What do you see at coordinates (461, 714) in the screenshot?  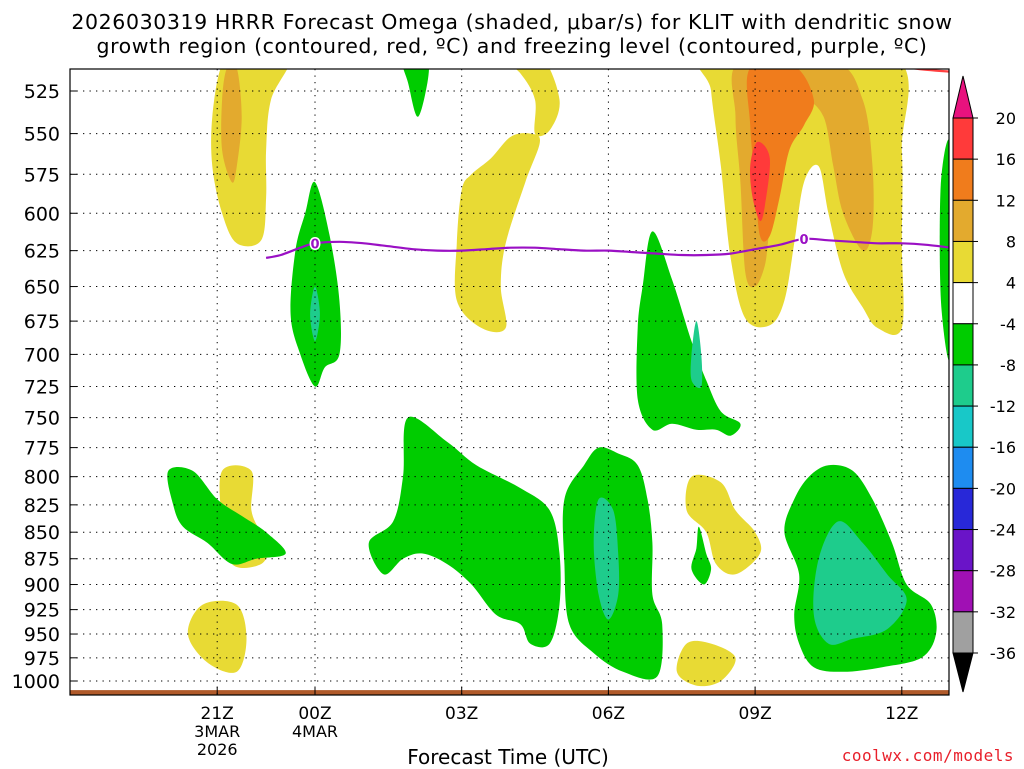 I see `x-tick-label-03Z: 03Z` at bounding box center [461, 714].